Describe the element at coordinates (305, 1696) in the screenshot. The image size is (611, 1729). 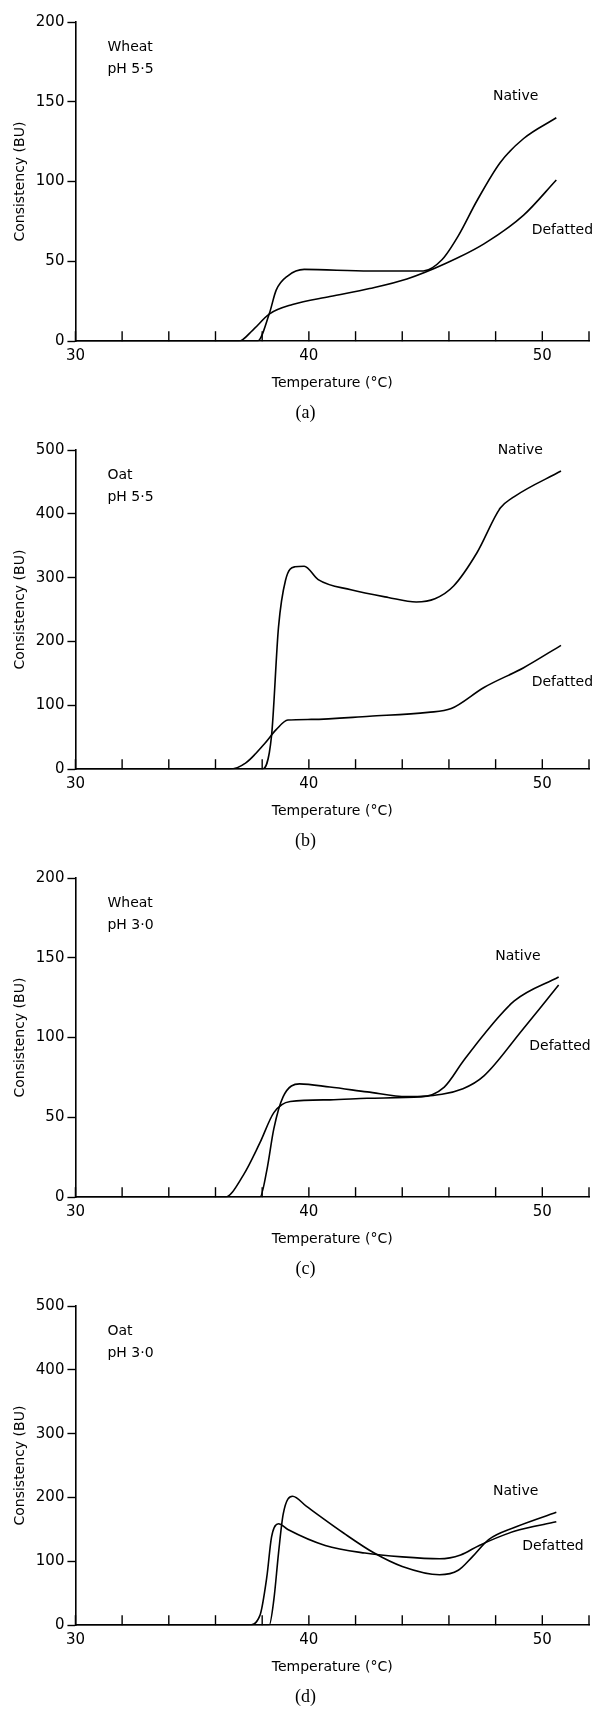
I see `text: (d)` at that location.